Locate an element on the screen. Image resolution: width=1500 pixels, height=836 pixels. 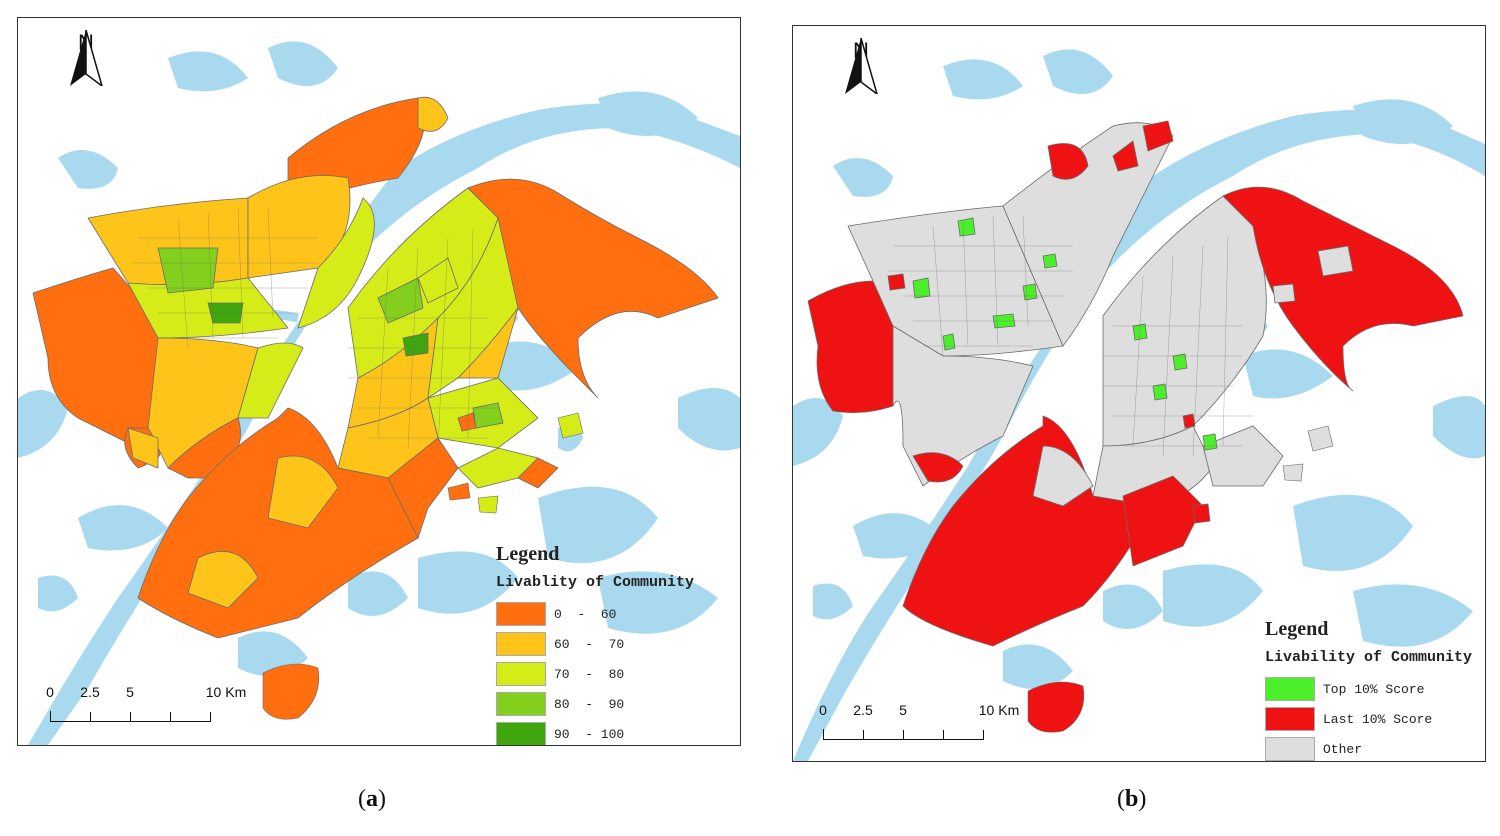
legend-subtitle: Livablity of Community is located at coordinates (595, 582).